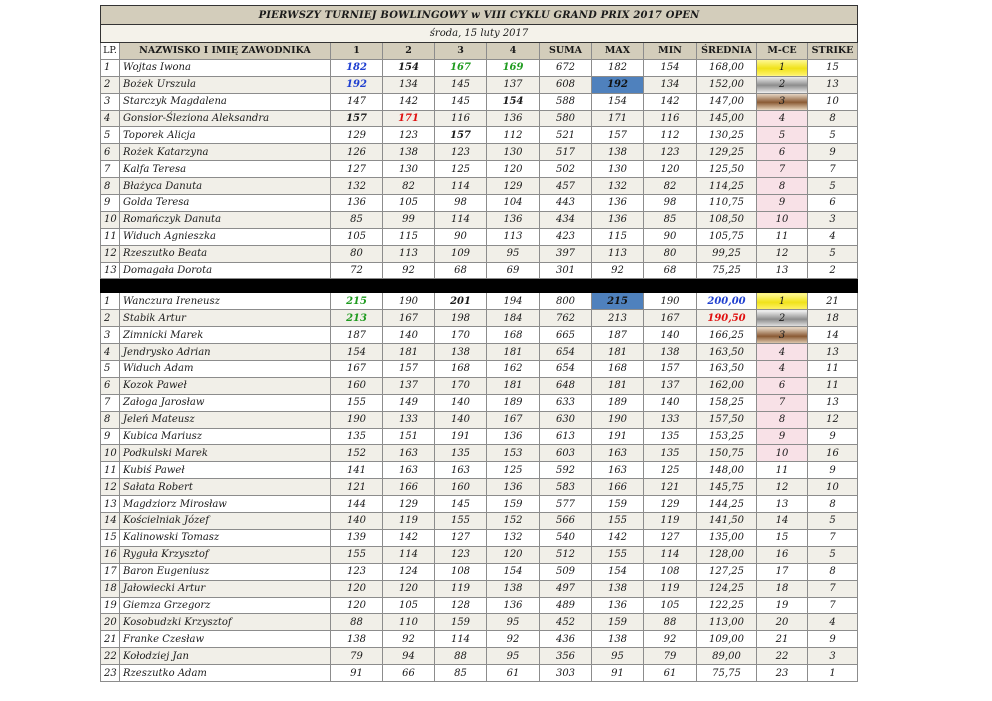 This screenshot has width=992, height=701. I want to click on strike-cell: 18, so click(832, 318).